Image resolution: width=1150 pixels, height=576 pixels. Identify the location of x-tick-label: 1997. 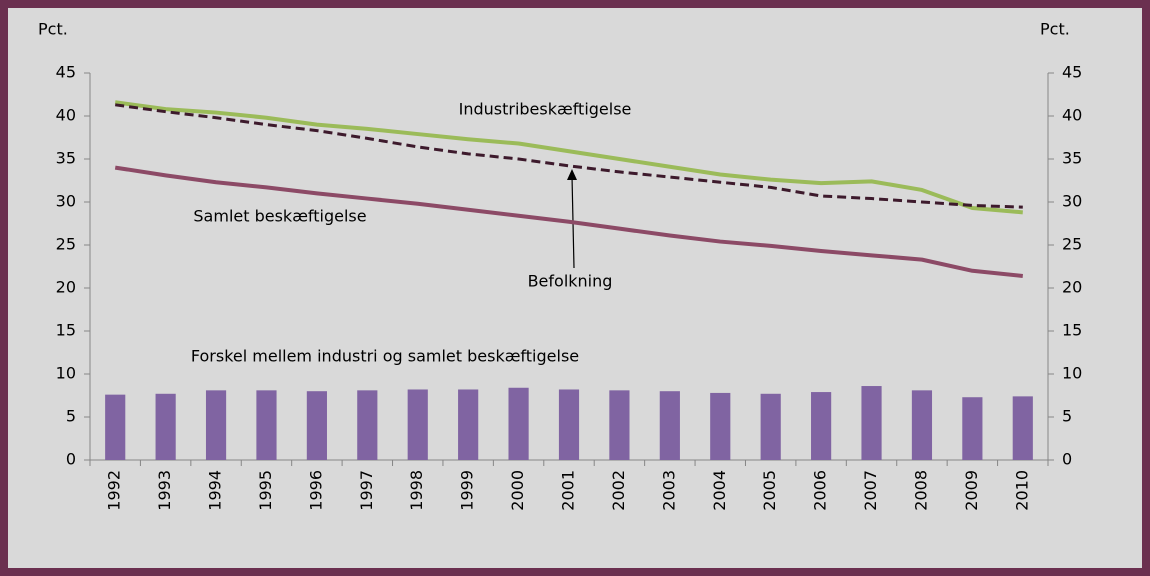
(366, 490).